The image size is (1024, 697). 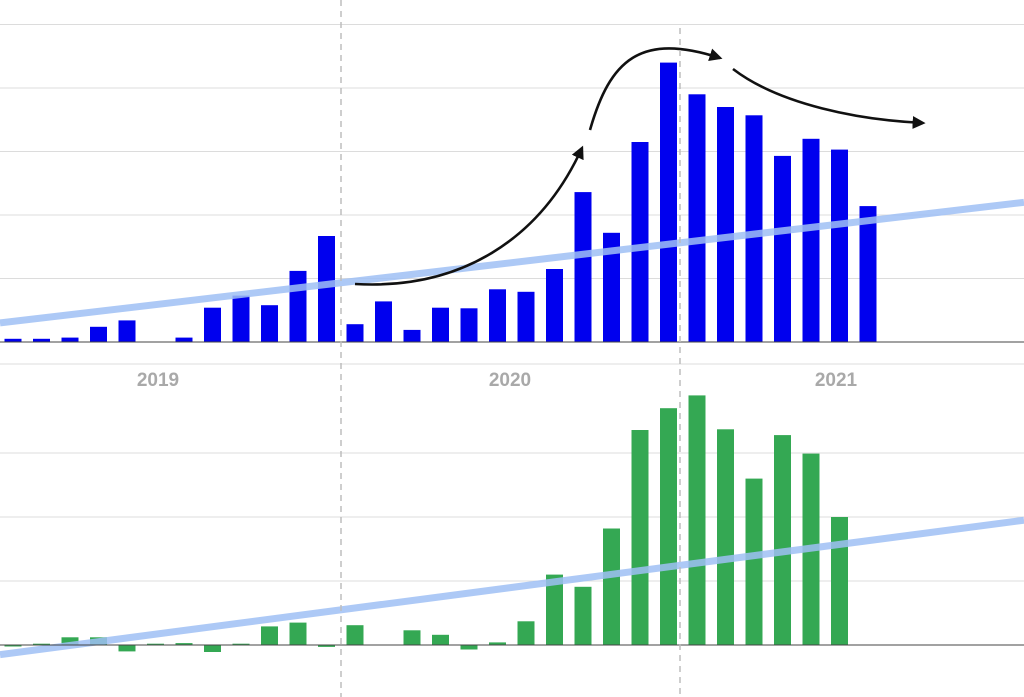 I want to click on curved-arrow-peak, so click(x=655, y=89).